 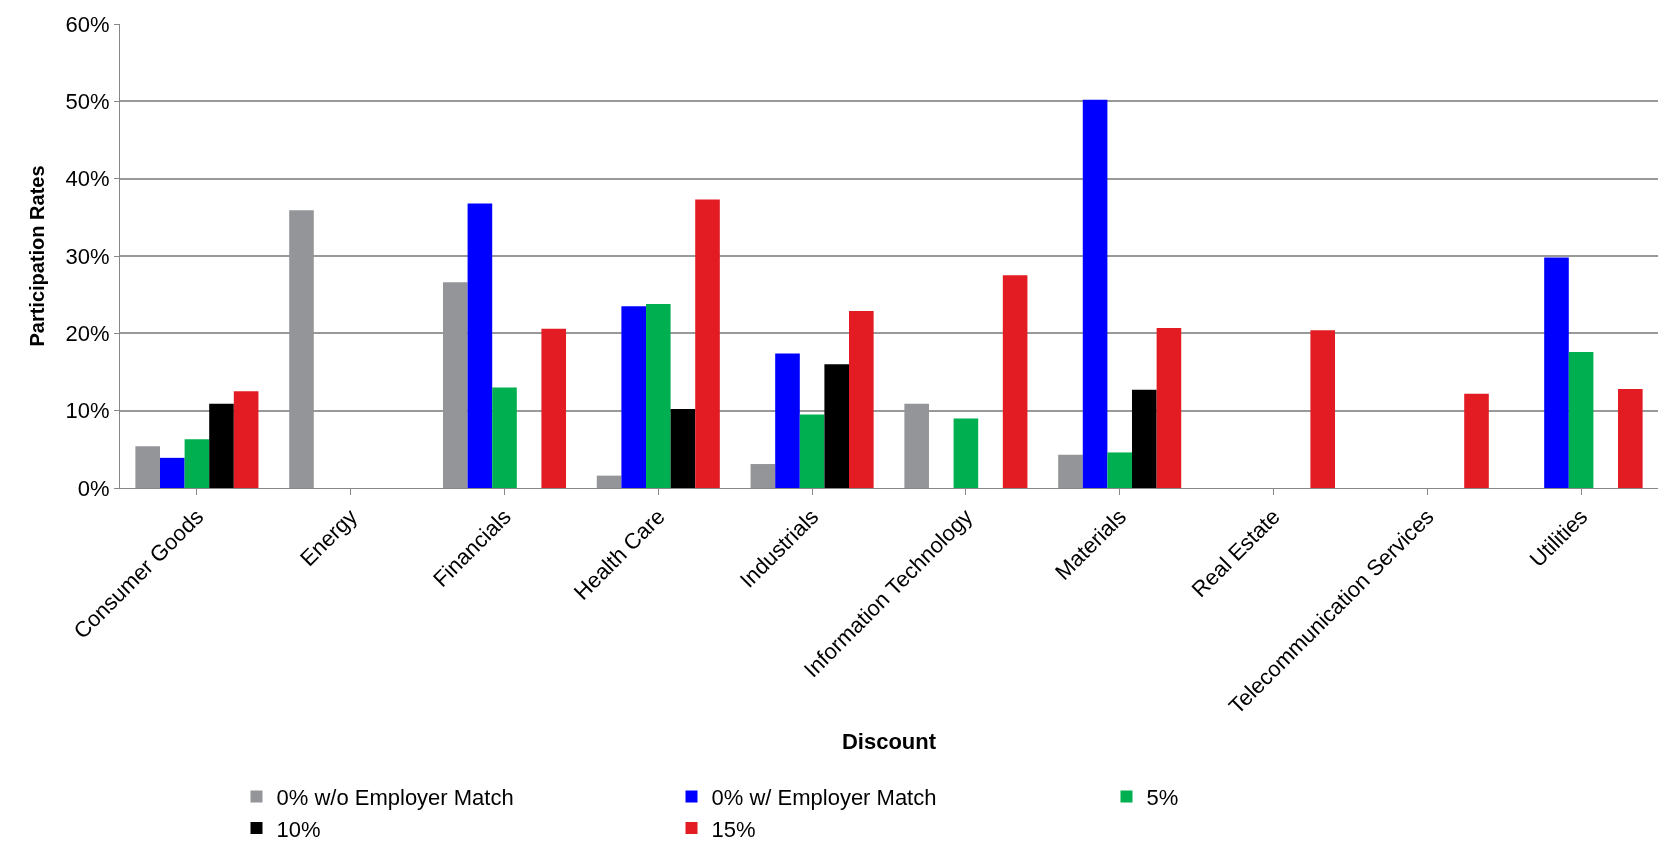 I want to click on y-tick-label: 50%, so click(x=87, y=102).